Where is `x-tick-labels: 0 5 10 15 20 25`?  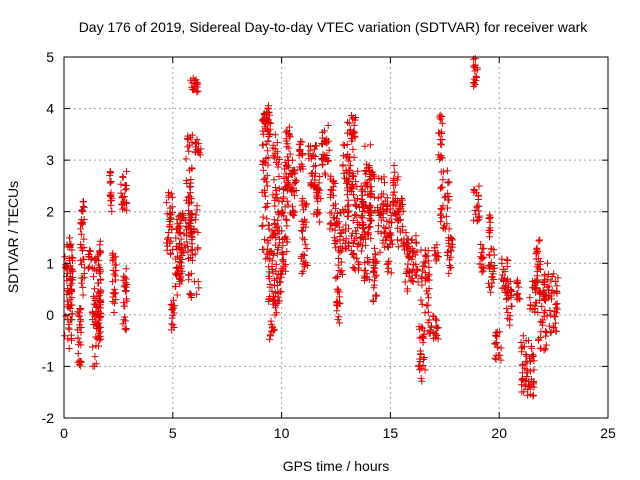 x-tick-labels: 0 5 10 15 20 25 is located at coordinates (338, 433).